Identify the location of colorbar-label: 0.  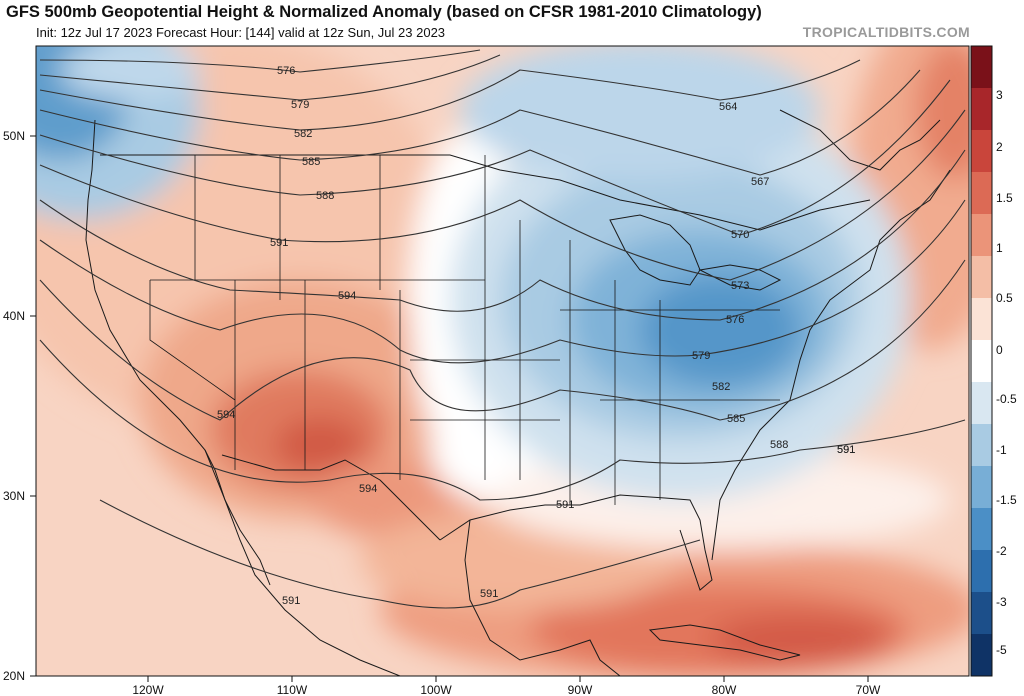
(999, 350).